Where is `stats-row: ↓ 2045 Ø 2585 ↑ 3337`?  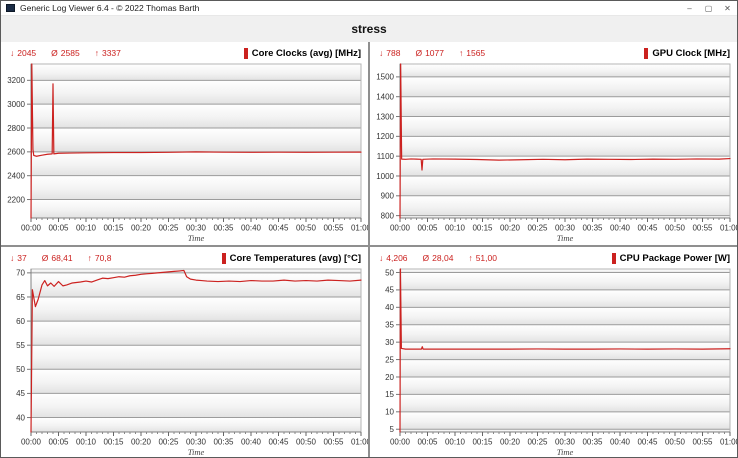
stats-row: ↓ 2045 Ø 2585 ↑ 3337 is located at coordinates (65, 53).